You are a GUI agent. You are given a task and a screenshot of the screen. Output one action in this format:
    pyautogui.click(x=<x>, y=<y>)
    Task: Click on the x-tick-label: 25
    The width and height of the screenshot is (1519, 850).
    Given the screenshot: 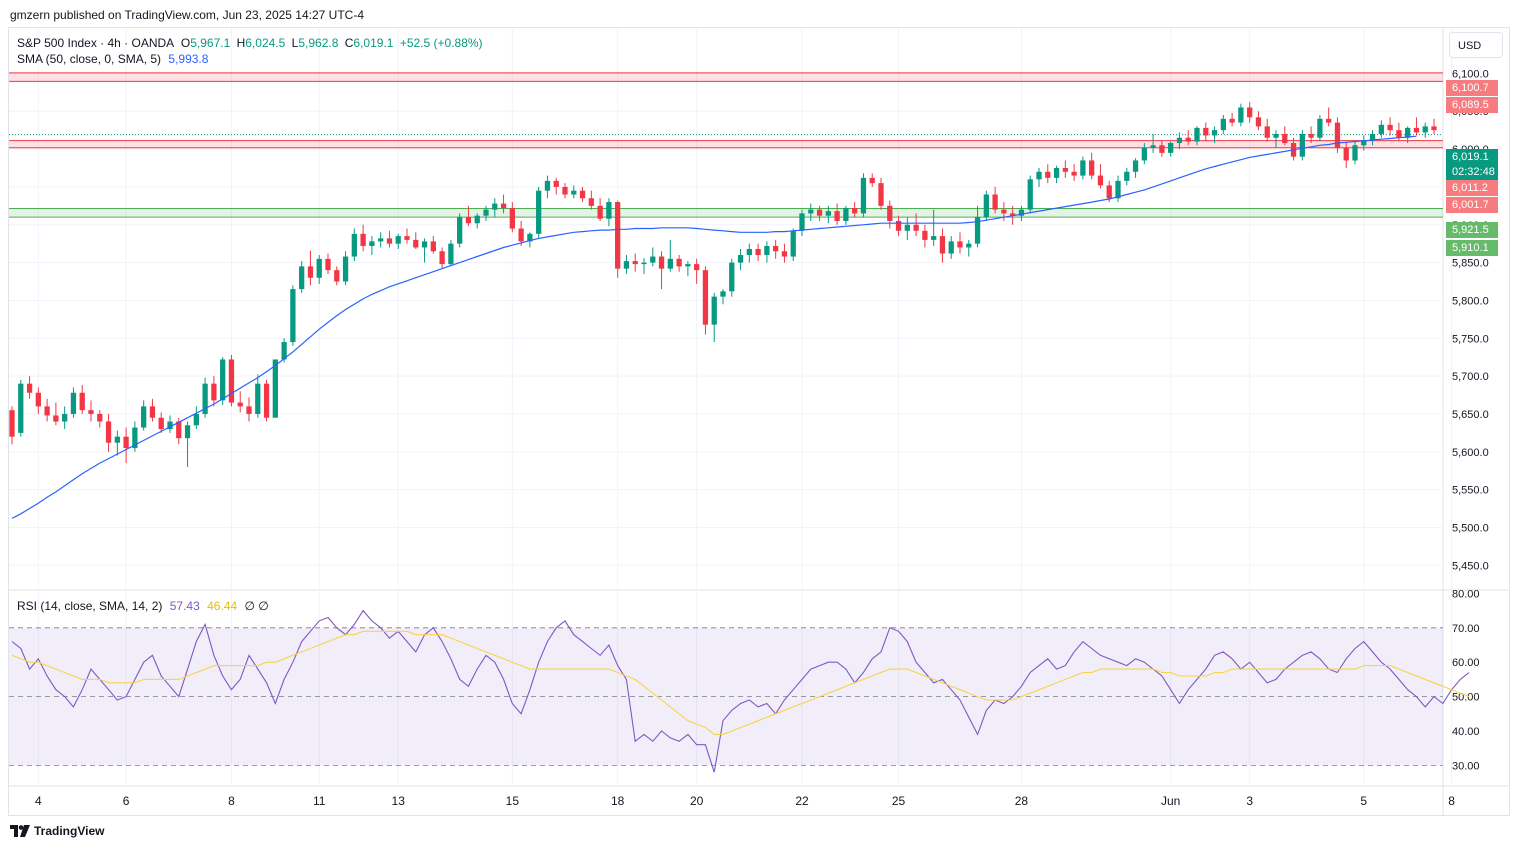 What is the action you would take?
    pyautogui.click(x=899, y=801)
    